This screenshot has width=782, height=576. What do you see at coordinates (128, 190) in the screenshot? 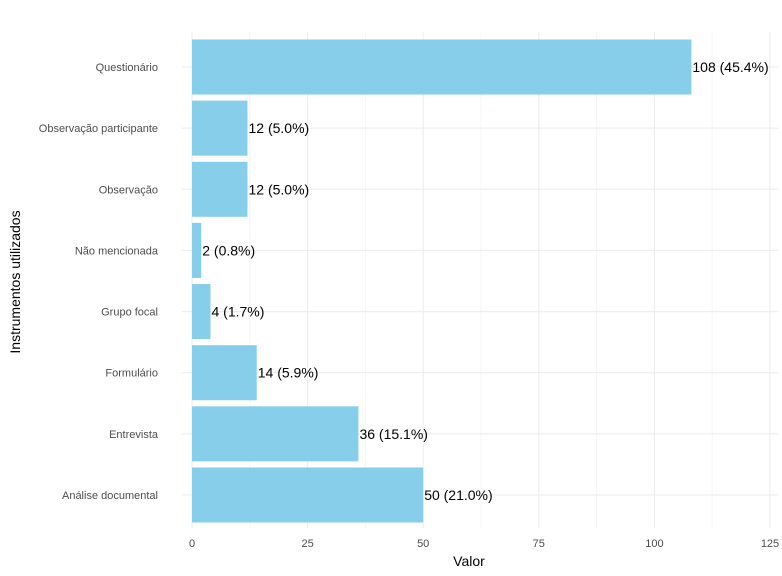
I see `y-tick-label: Observação` at bounding box center [128, 190].